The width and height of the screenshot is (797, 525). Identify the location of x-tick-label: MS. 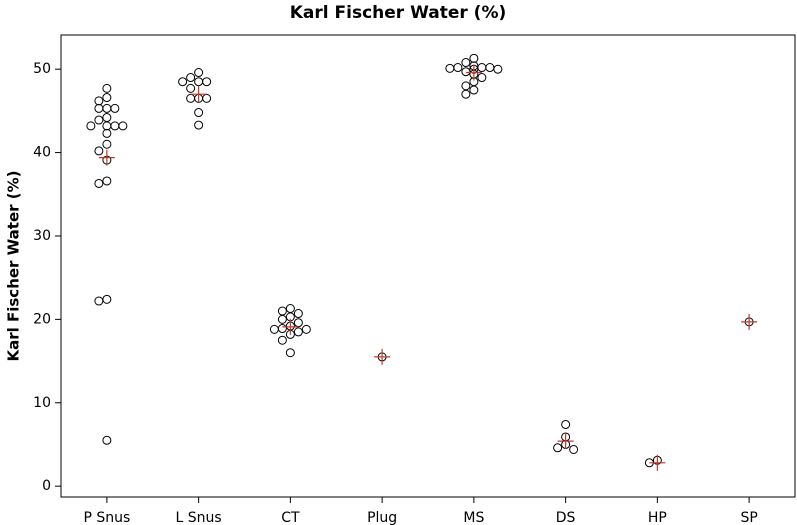
(473, 517).